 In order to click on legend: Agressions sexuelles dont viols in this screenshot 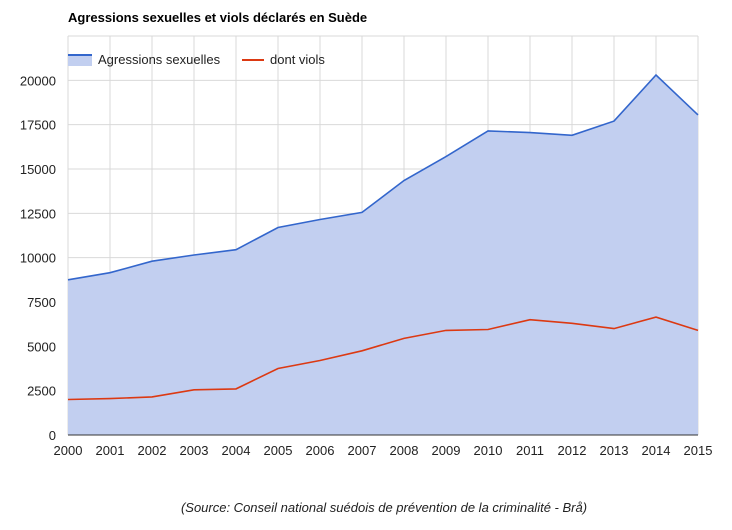, I will do `click(196, 59)`.